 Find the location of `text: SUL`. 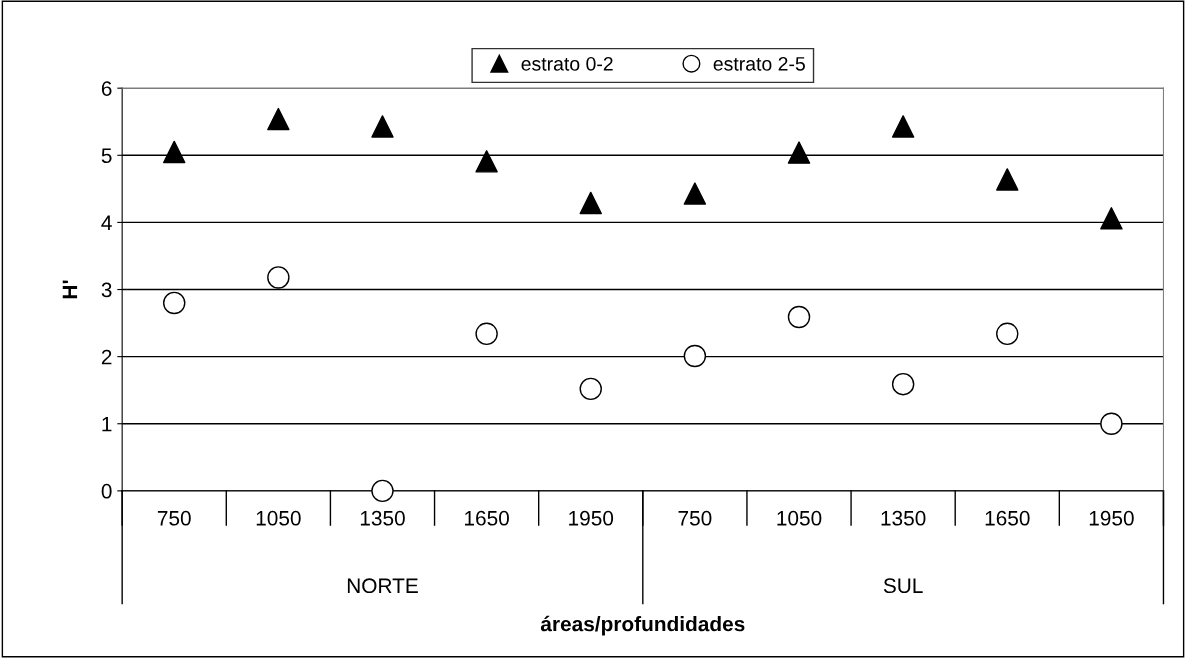

text: SUL is located at coordinates (903, 586).